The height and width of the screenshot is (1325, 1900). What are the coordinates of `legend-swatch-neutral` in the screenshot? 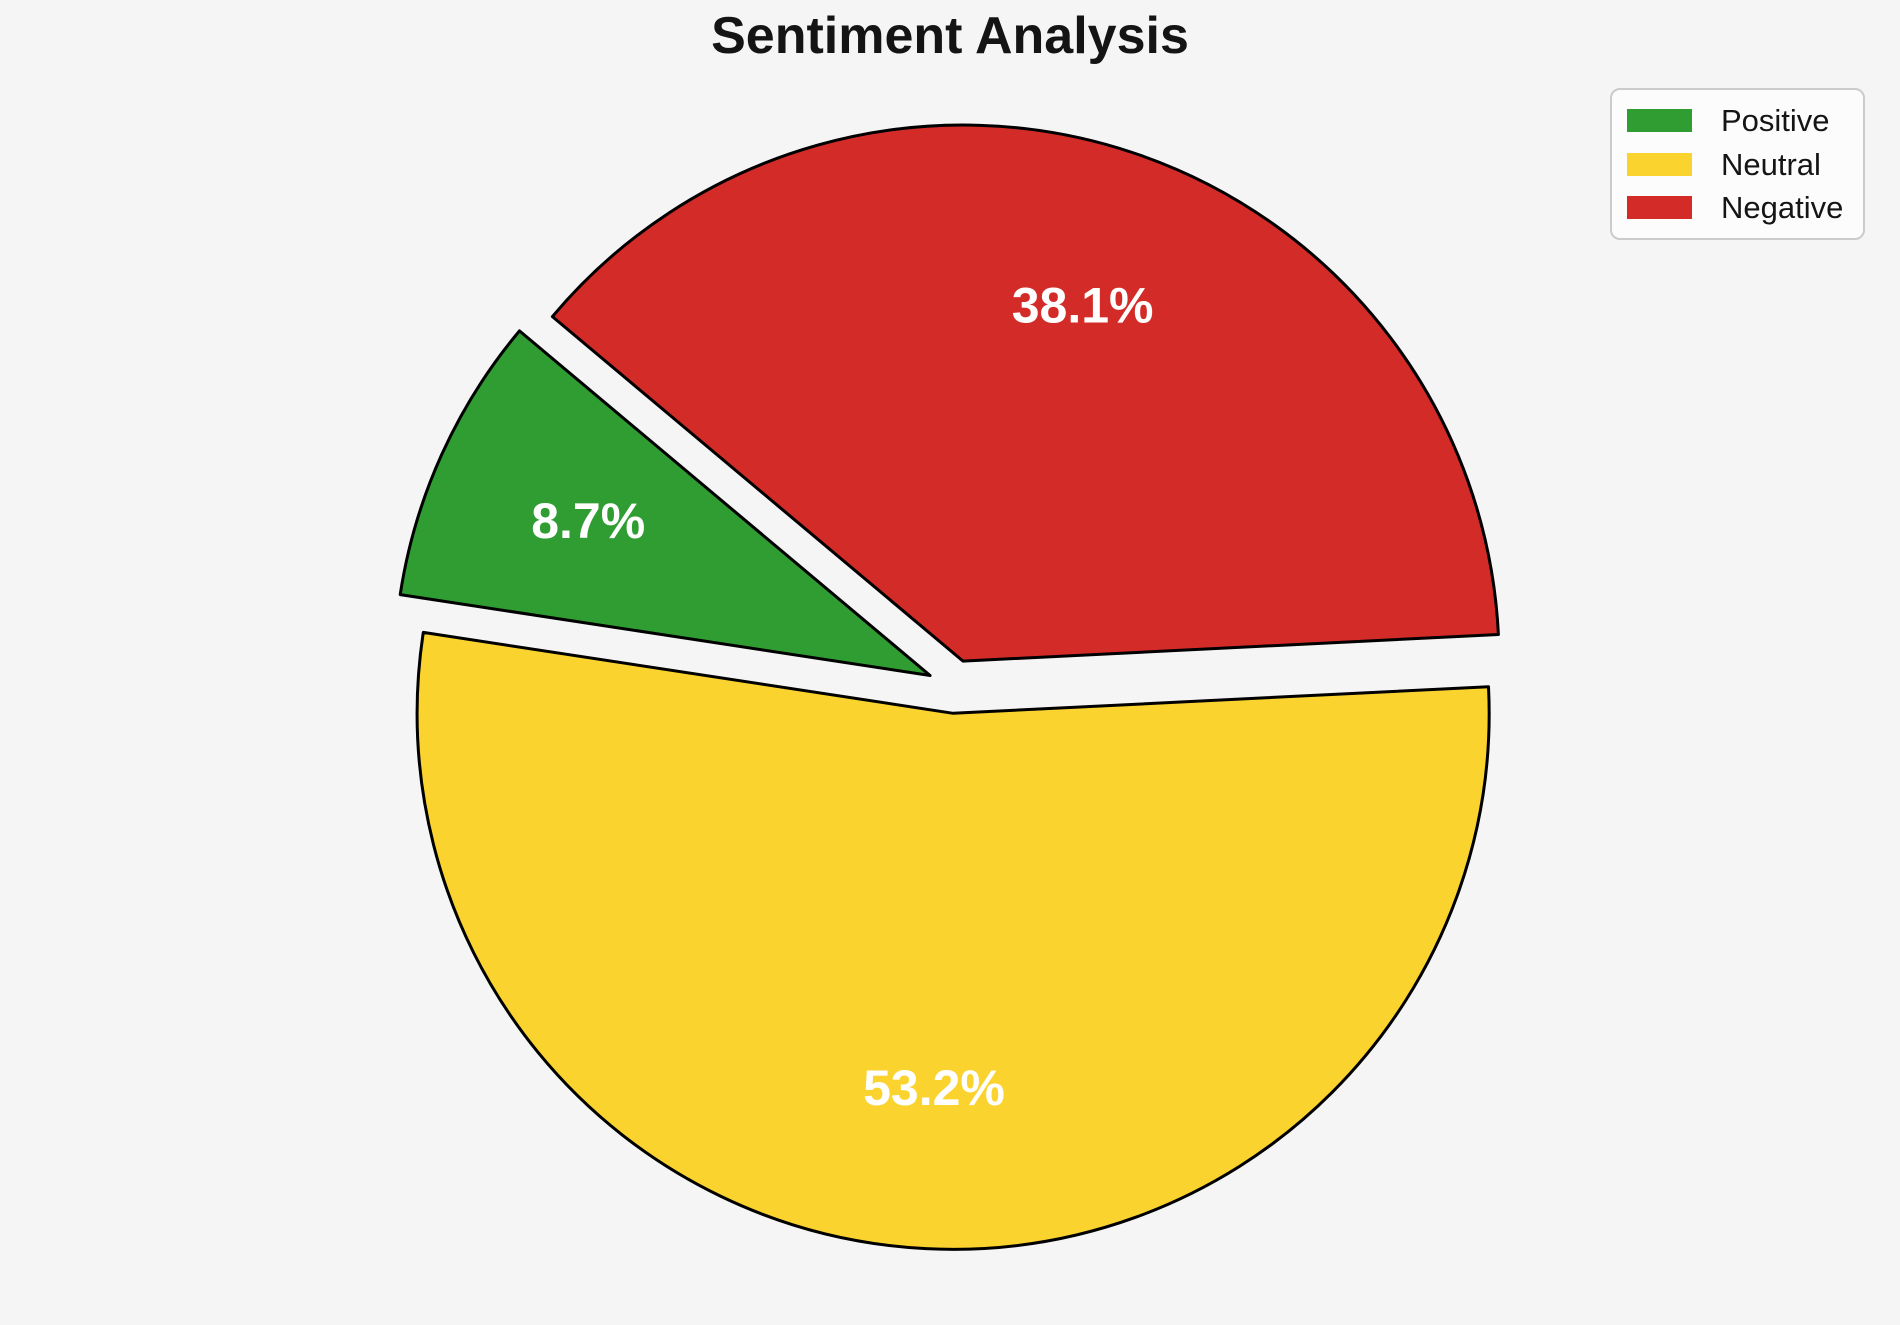 It's located at (1659, 164).